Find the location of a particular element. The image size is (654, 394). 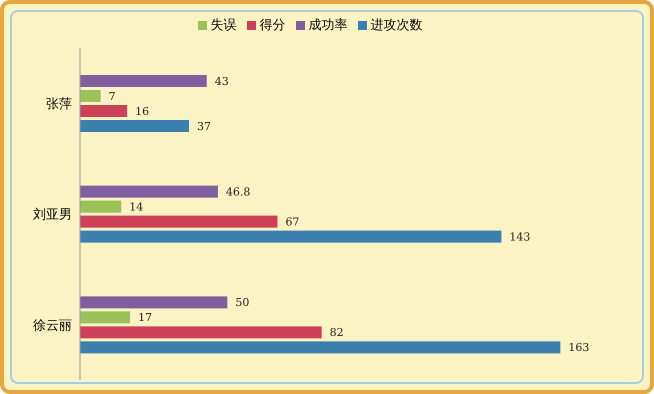

data-label: 7 is located at coordinates (112, 96).